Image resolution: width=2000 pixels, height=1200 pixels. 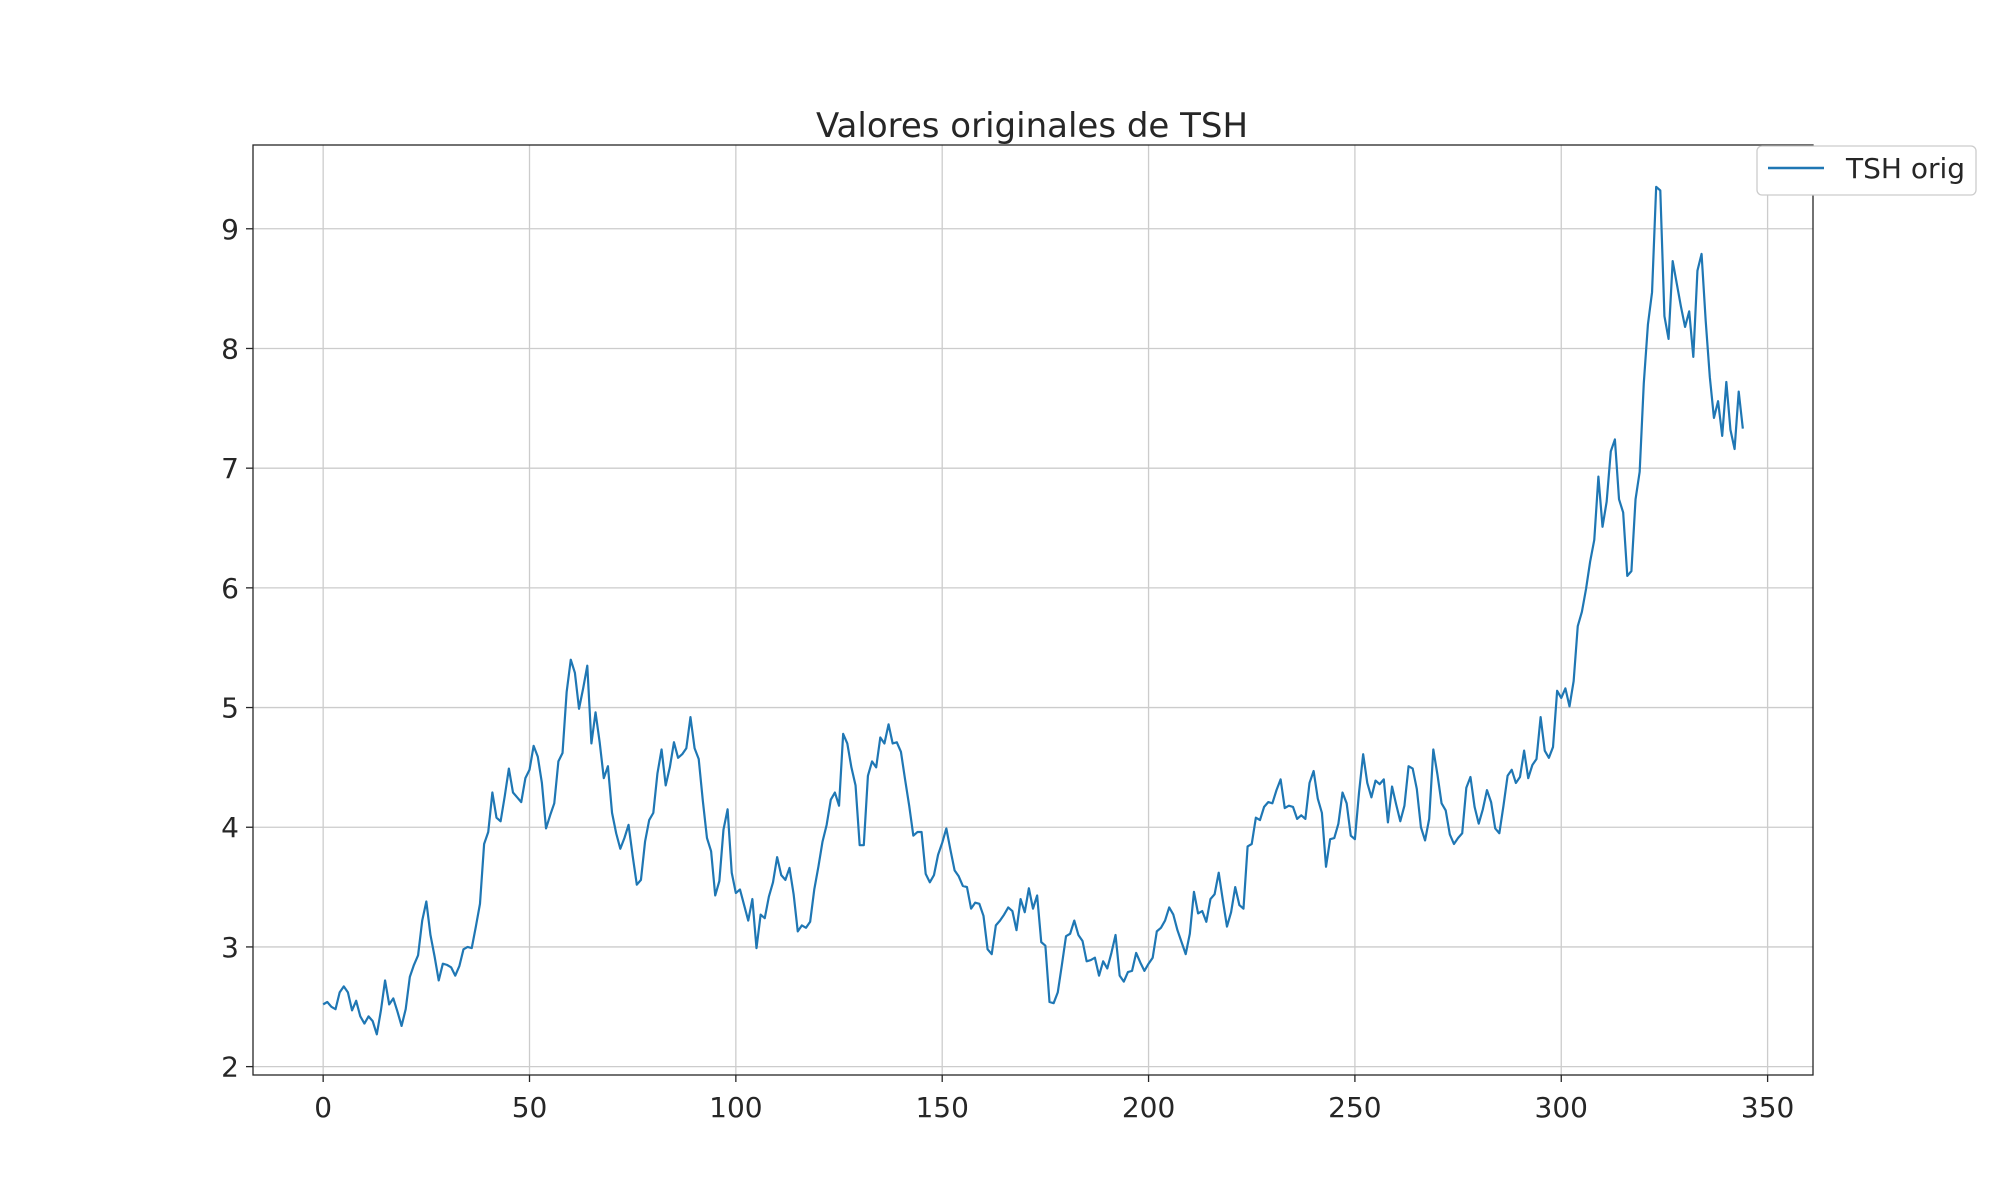 I want to click on chart-title: Valores originales de TSH, so click(x=1032, y=126).